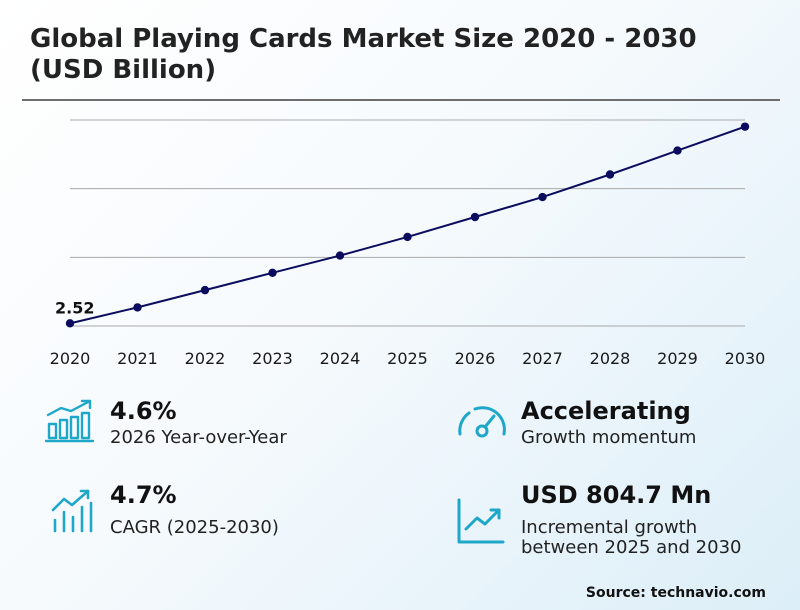  I want to click on trend-bars-icon, so click(72, 511).